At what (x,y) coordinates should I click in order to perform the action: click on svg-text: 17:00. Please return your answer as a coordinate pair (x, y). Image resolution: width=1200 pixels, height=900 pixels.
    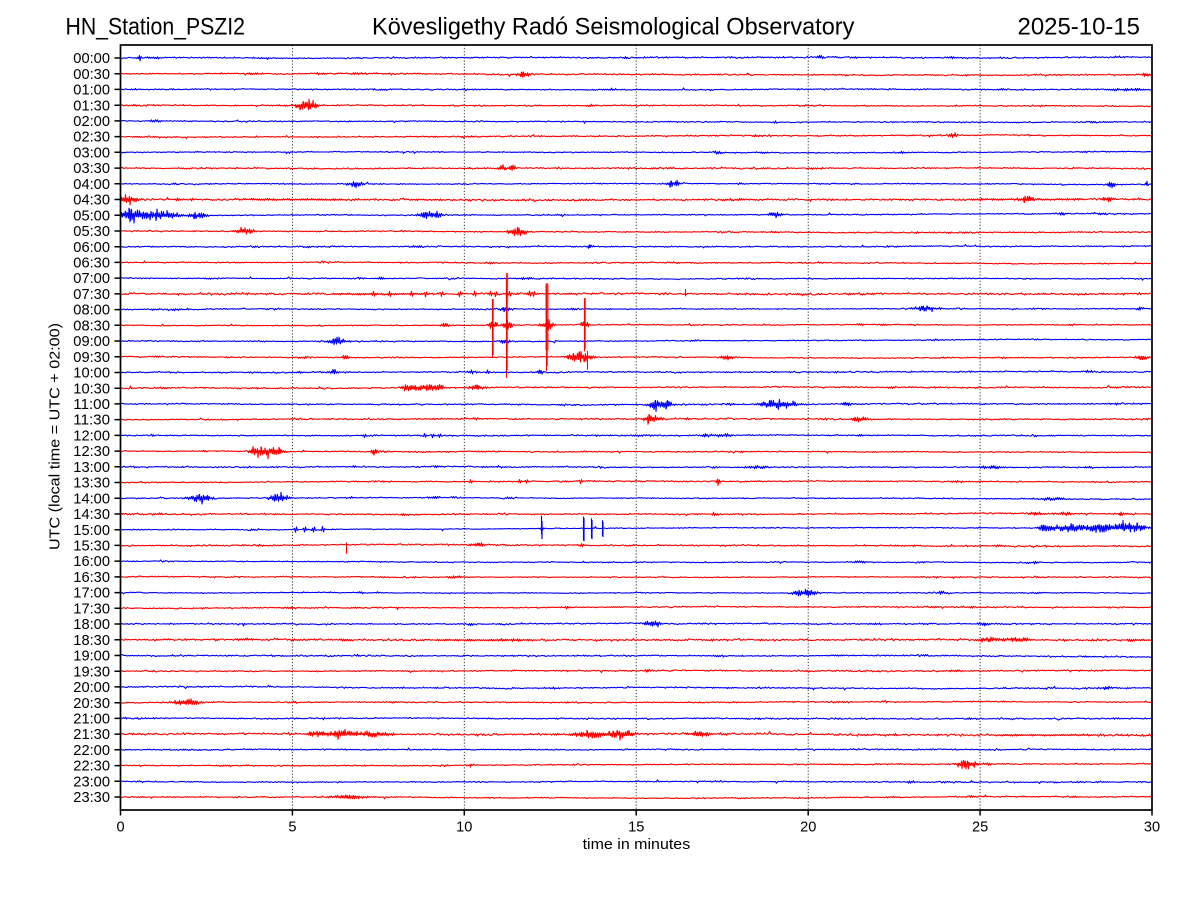
    Looking at the image, I should click on (91, 594).